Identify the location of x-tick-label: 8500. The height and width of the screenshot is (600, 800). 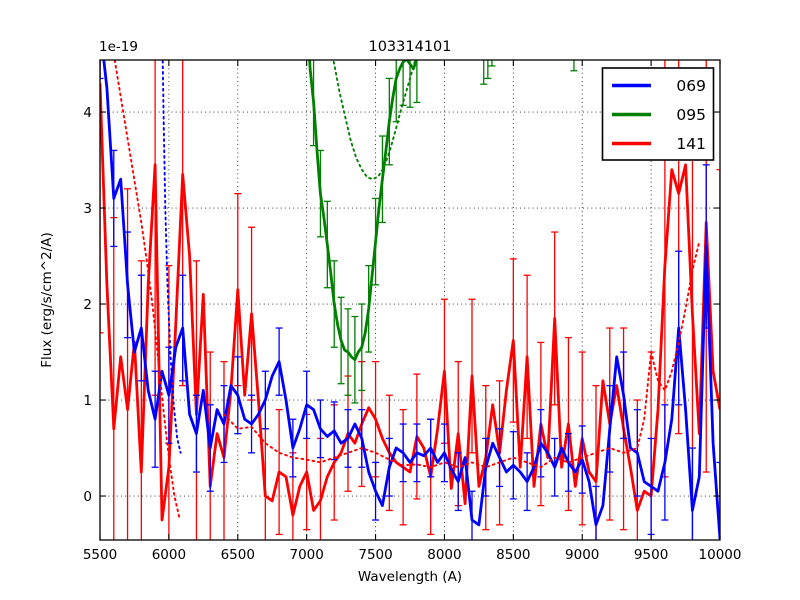
(513, 555).